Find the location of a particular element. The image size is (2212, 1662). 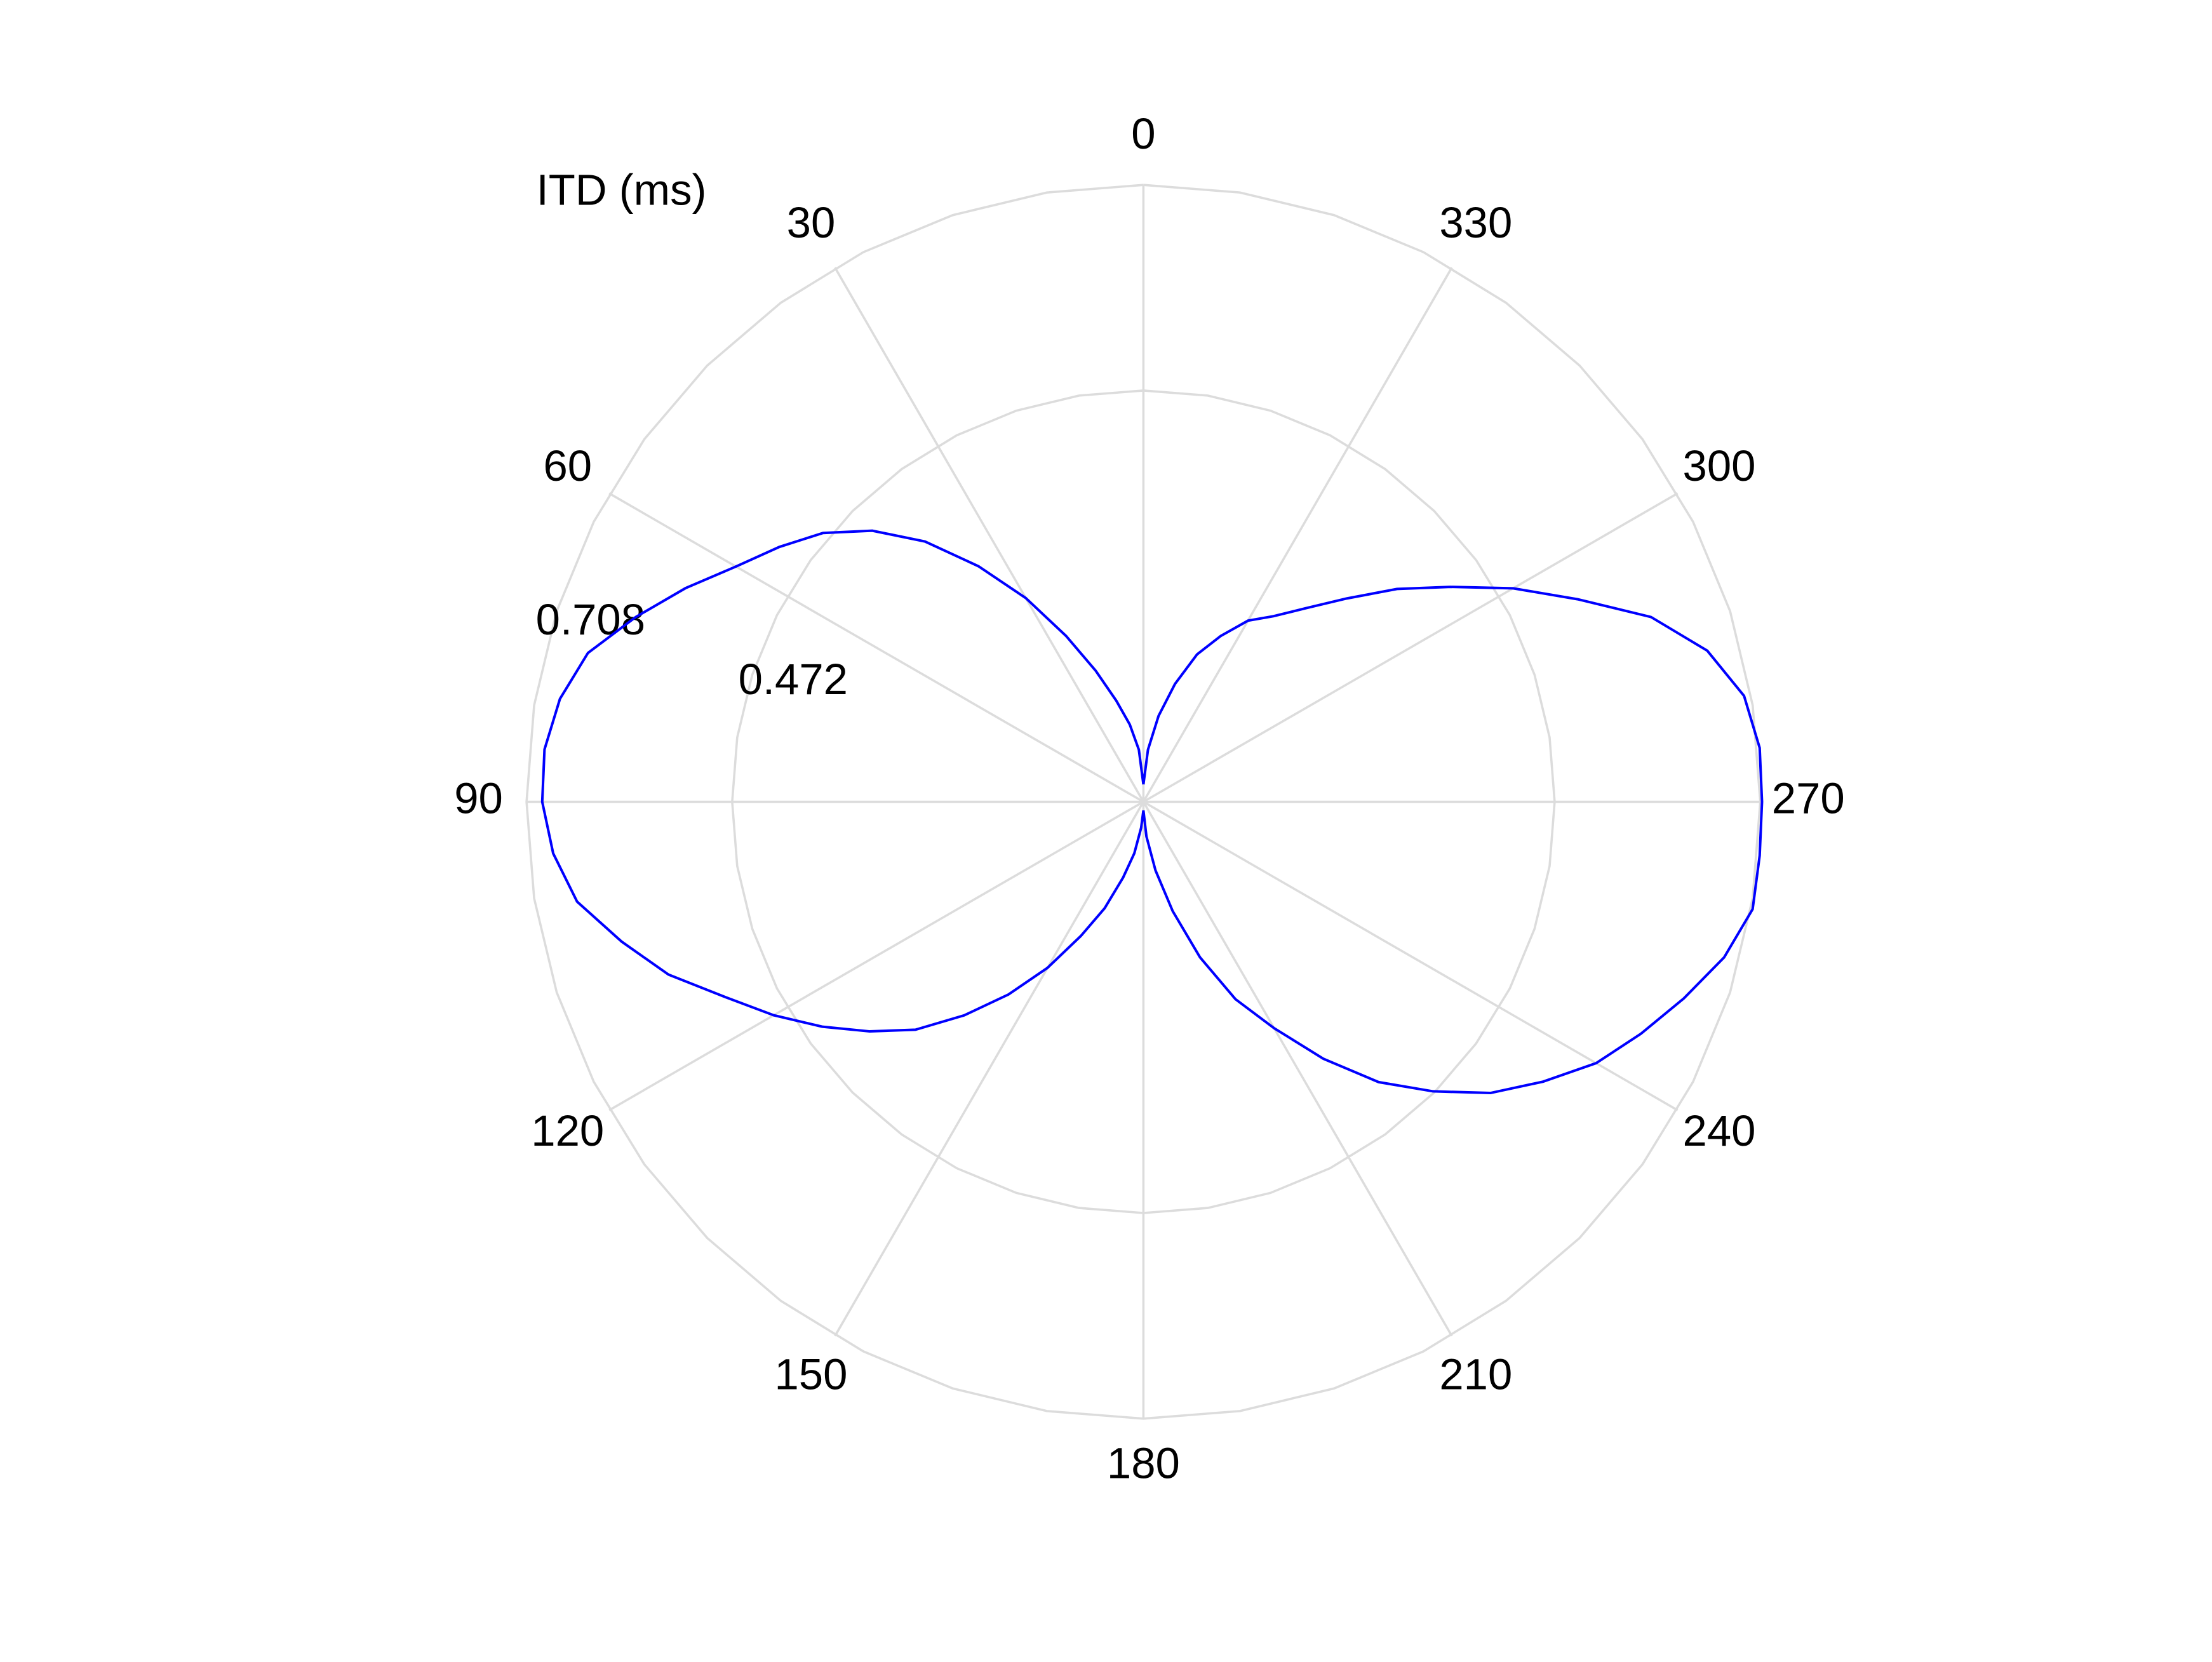

theta-tick-label: 270 is located at coordinates (1808, 798).